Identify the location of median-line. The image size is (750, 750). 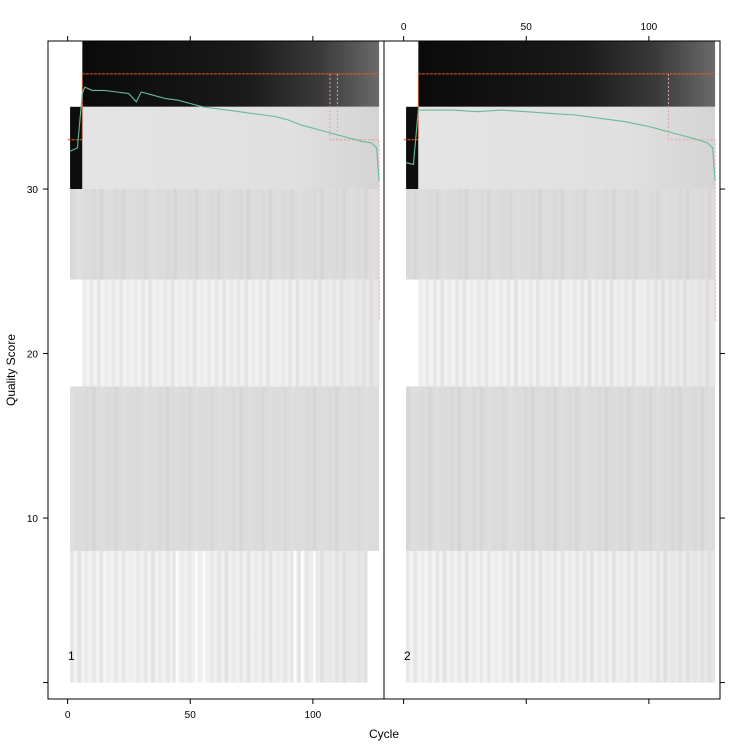
(559, 107).